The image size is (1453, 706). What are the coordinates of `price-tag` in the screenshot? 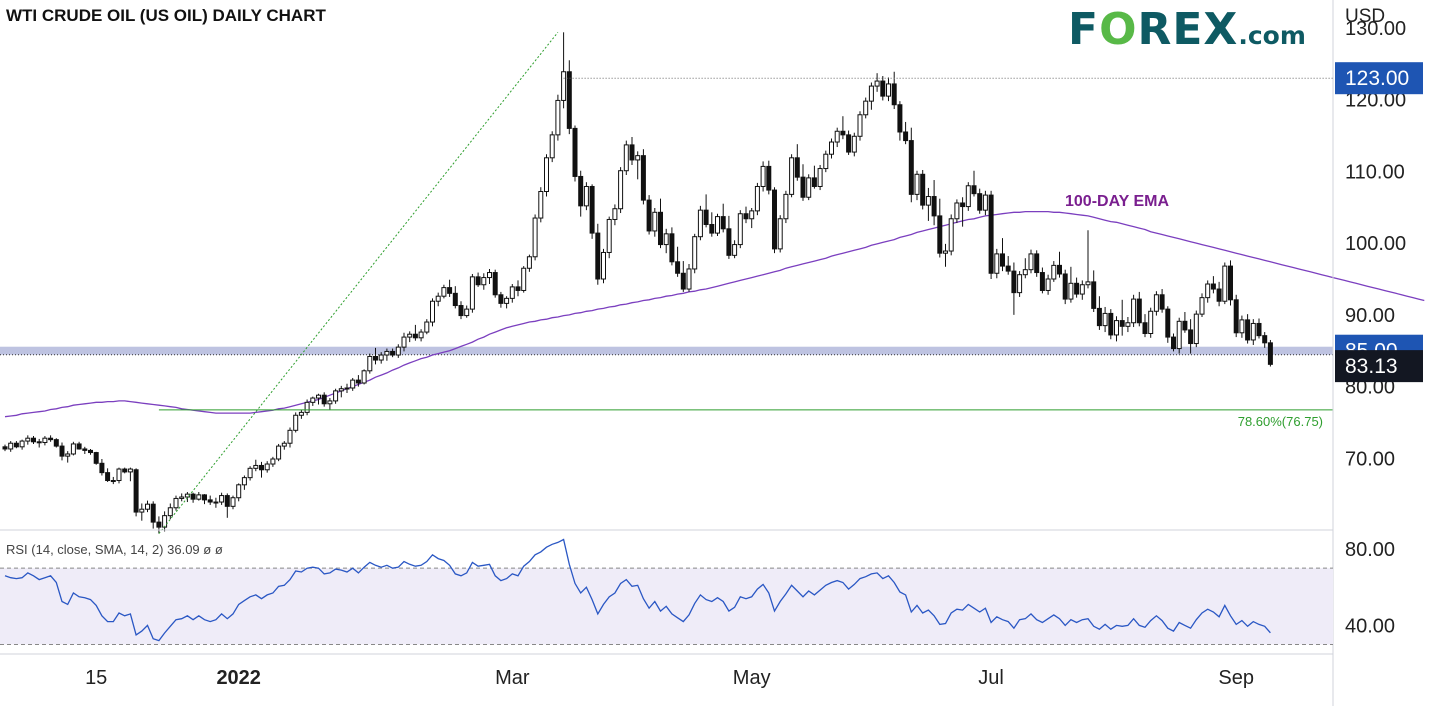 It's located at (1379, 366).